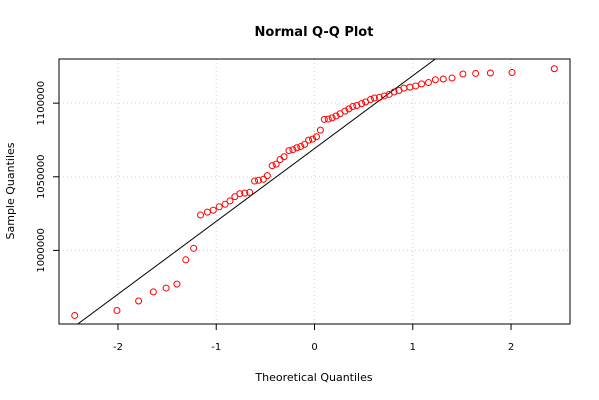  I want to click on chart-title: Normal Q-Q Plot, so click(314, 32).